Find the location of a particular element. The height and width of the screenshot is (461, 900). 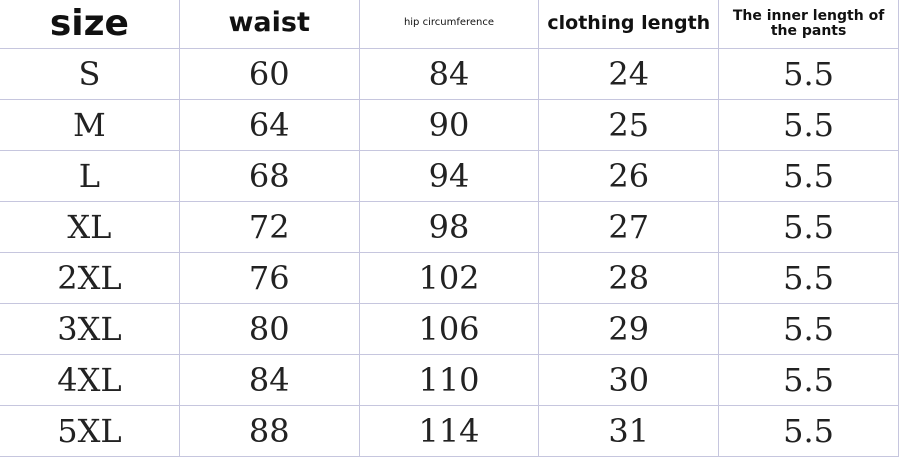

table-cell: 90 is located at coordinates (449, 125).